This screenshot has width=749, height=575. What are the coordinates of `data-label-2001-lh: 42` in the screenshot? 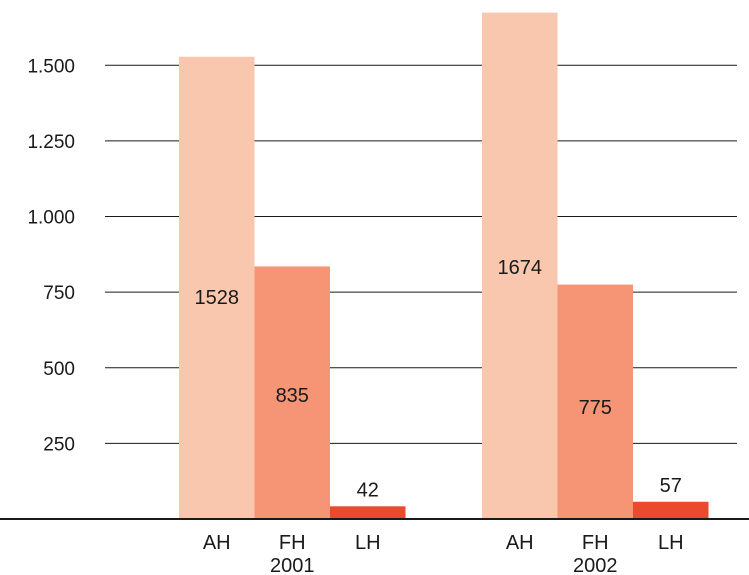 It's located at (368, 490).